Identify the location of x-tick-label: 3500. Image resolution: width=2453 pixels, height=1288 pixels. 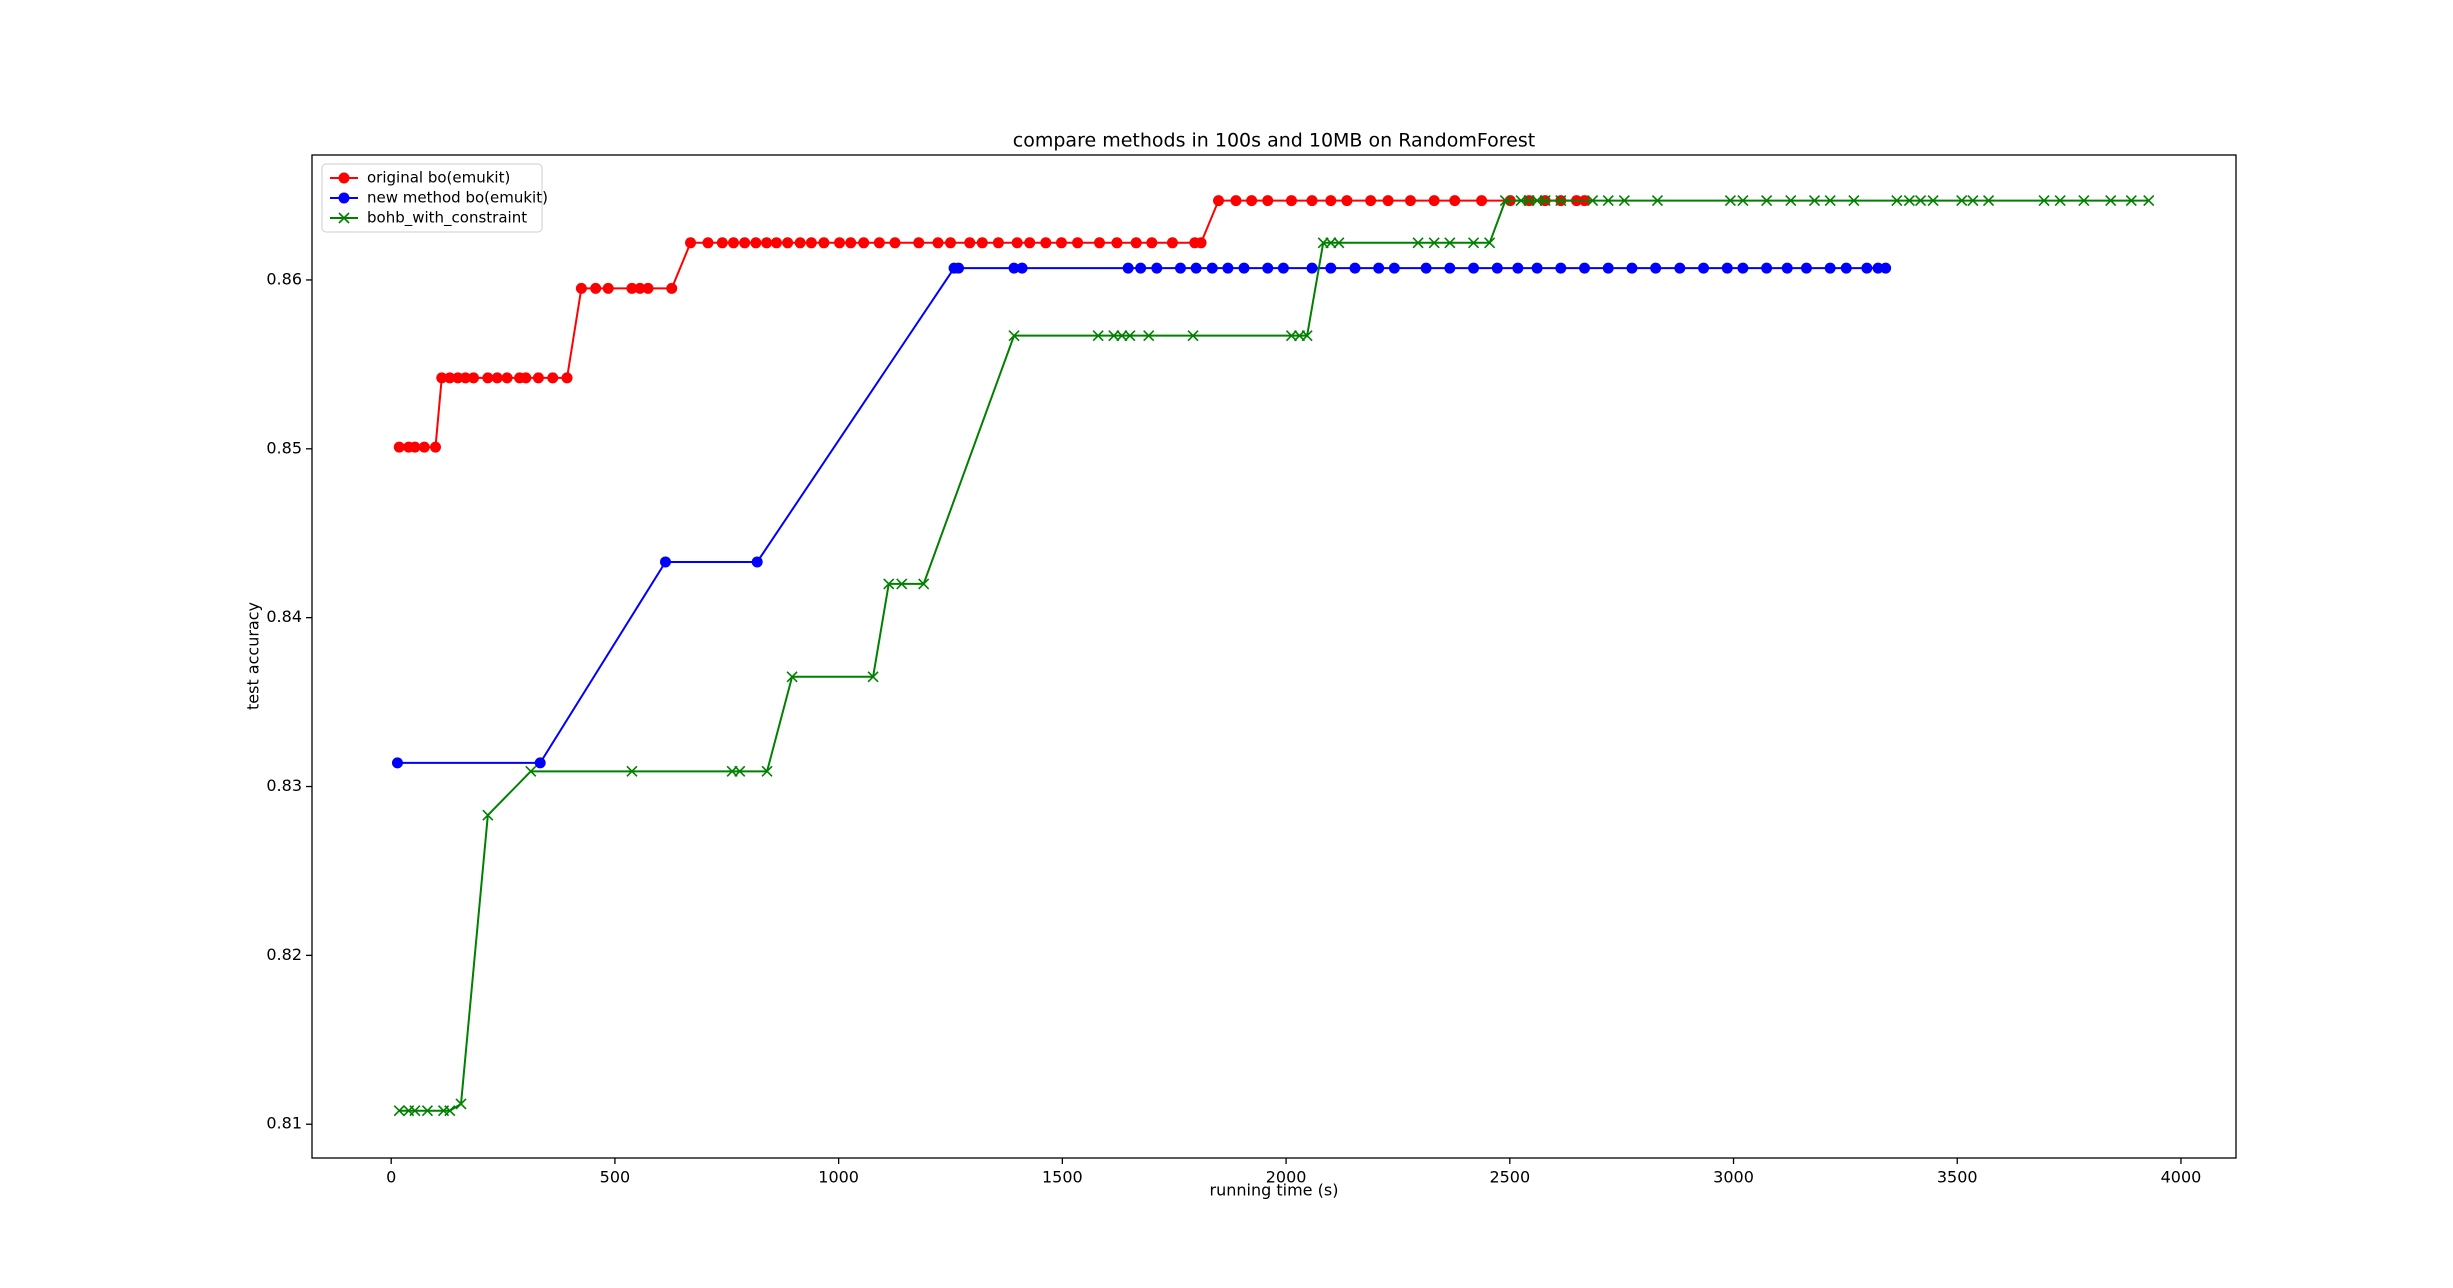
(1957, 1177).